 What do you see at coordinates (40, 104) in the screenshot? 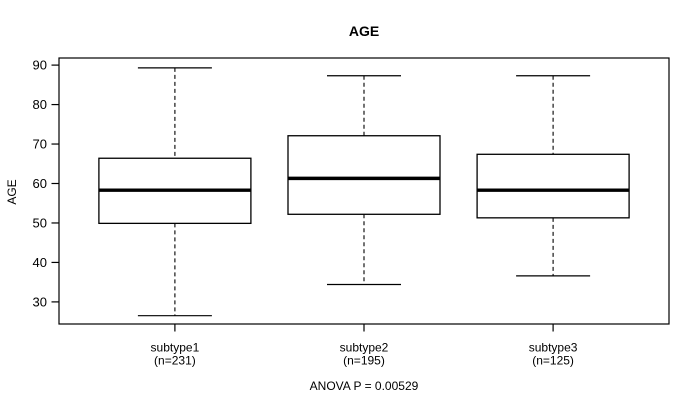
I see `y-tick-label: 80` at bounding box center [40, 104].